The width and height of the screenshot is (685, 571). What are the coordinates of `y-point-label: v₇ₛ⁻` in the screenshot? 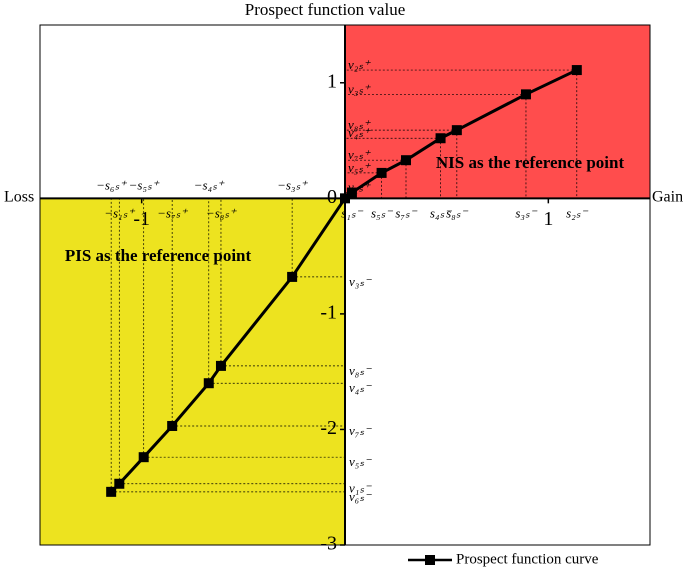 It's located at (360, 430).